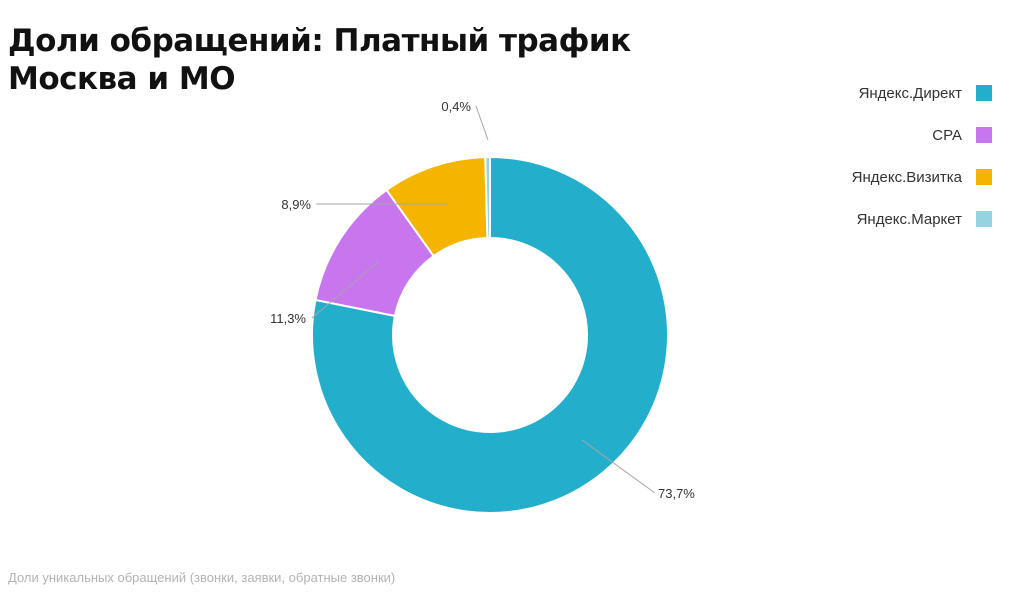 Image resolution: width=1024 pixels, height=600 pixels. What do you see at coordinates (922, 135) in the screenshot?
I see `legend-item-cpa: CPA` at bounding box center [922, 135].